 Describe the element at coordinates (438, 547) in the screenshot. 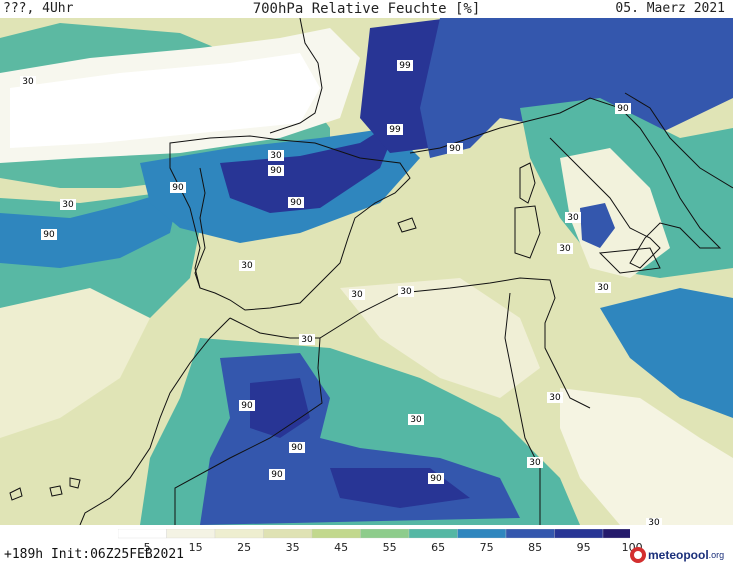

I see `colorbar-tick-label: 65` at that location.